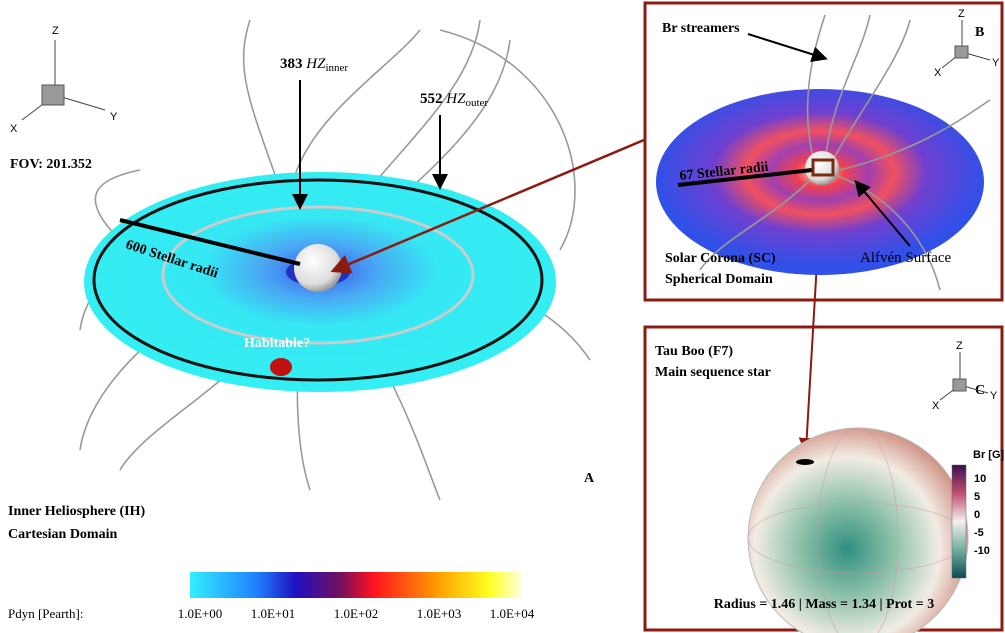  I want to click on hz-outer-label: 552 HZouter, so click(454, 100).